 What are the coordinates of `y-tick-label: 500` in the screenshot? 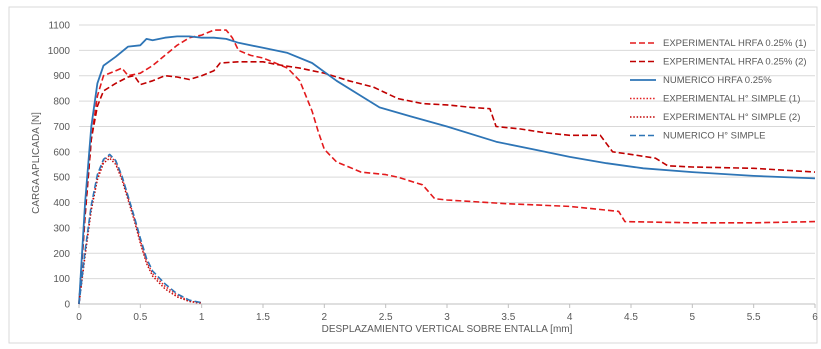 It's located at (61, 178).